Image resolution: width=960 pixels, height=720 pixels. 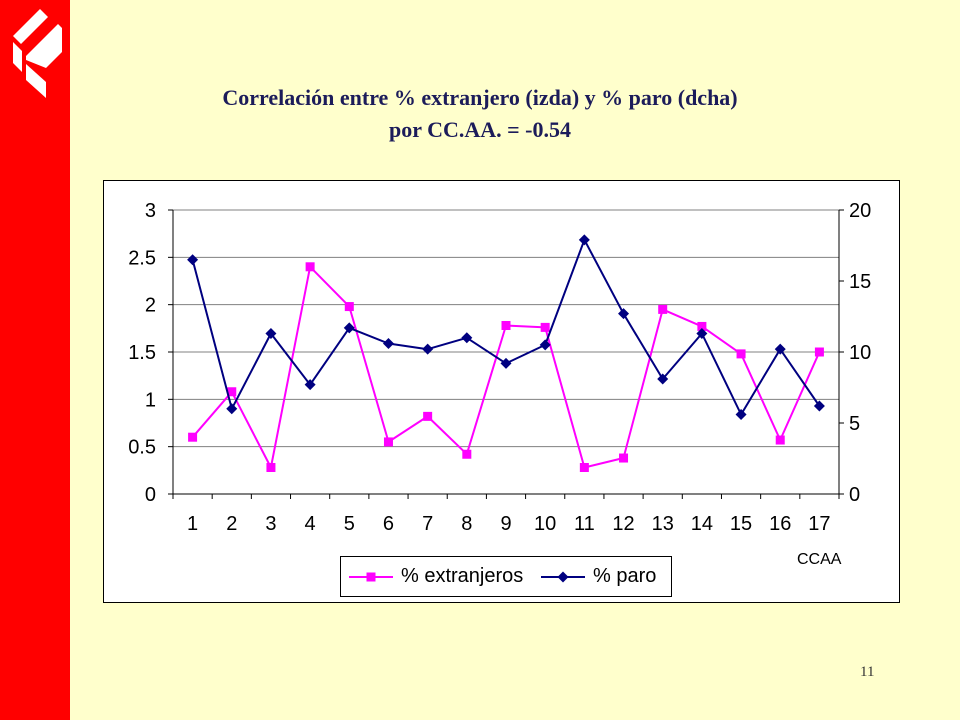 I want to click on x-tick-label: 12, so click(x=623, y=524).